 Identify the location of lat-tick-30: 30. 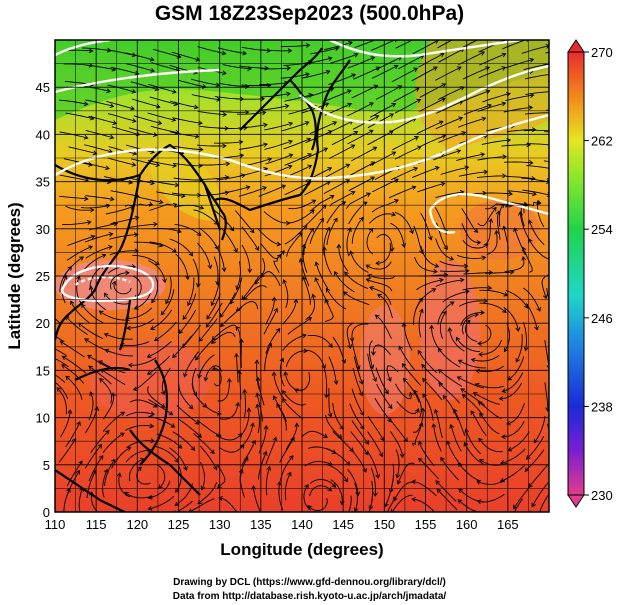
(43, 229).